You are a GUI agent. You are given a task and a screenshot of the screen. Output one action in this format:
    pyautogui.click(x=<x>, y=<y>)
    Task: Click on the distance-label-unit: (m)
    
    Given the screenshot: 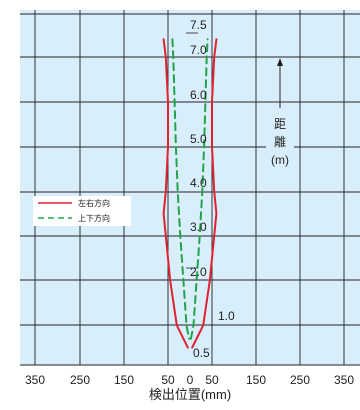 What is the action you would take?
    pyautogui.click(x=280, y=160)
    